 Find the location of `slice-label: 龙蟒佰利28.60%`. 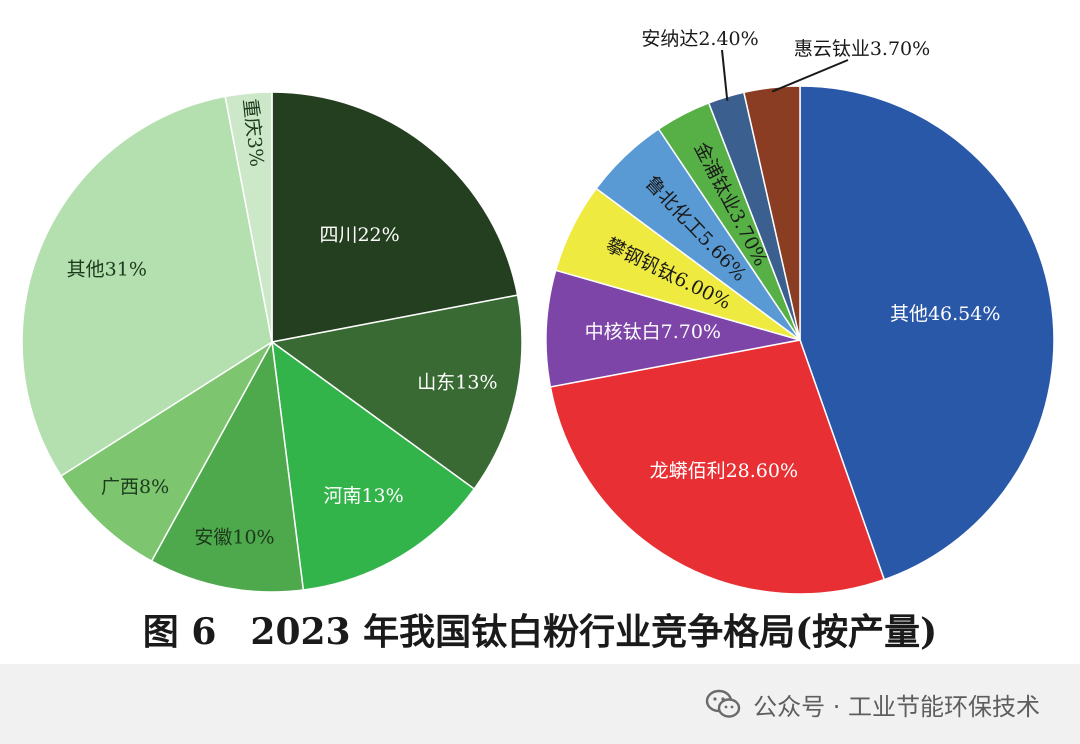

slice-label: 龙蟒佰利28.60% is located at coordinates (724, 471).